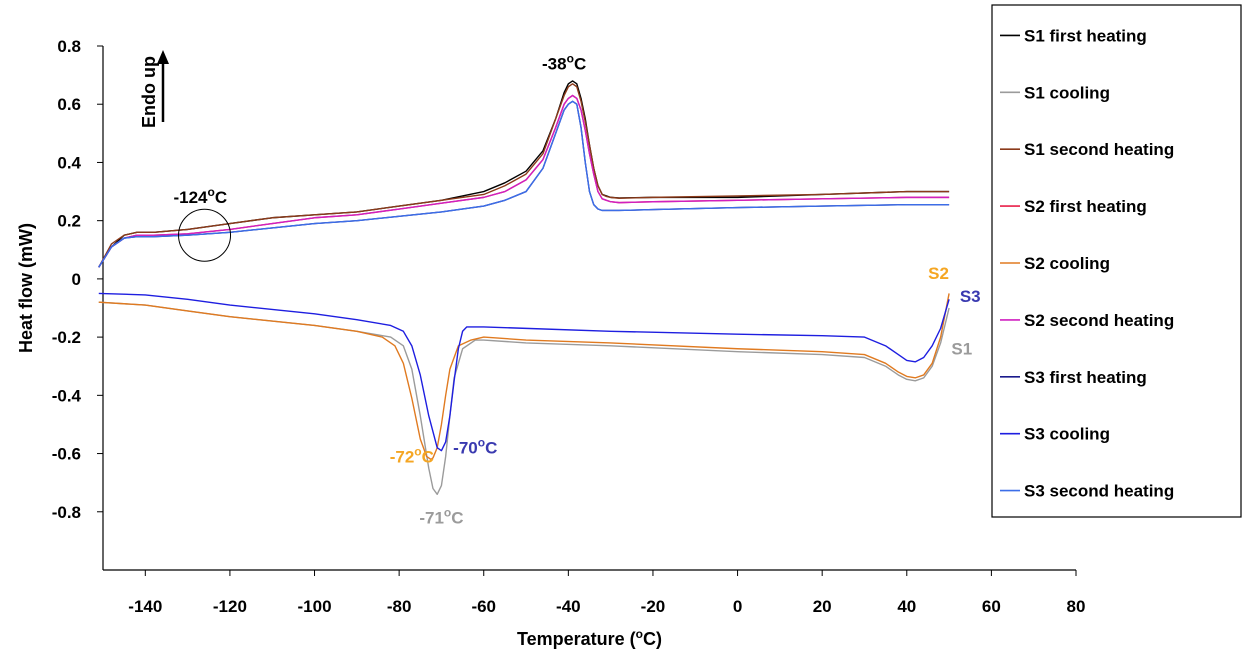 The height and width of the screenshot is (653, 1243). What do you see at coordinates (441, 516) in the screenshot?
I see `annotation-ann-m71: -71oC` at bounding box center [441, 516].